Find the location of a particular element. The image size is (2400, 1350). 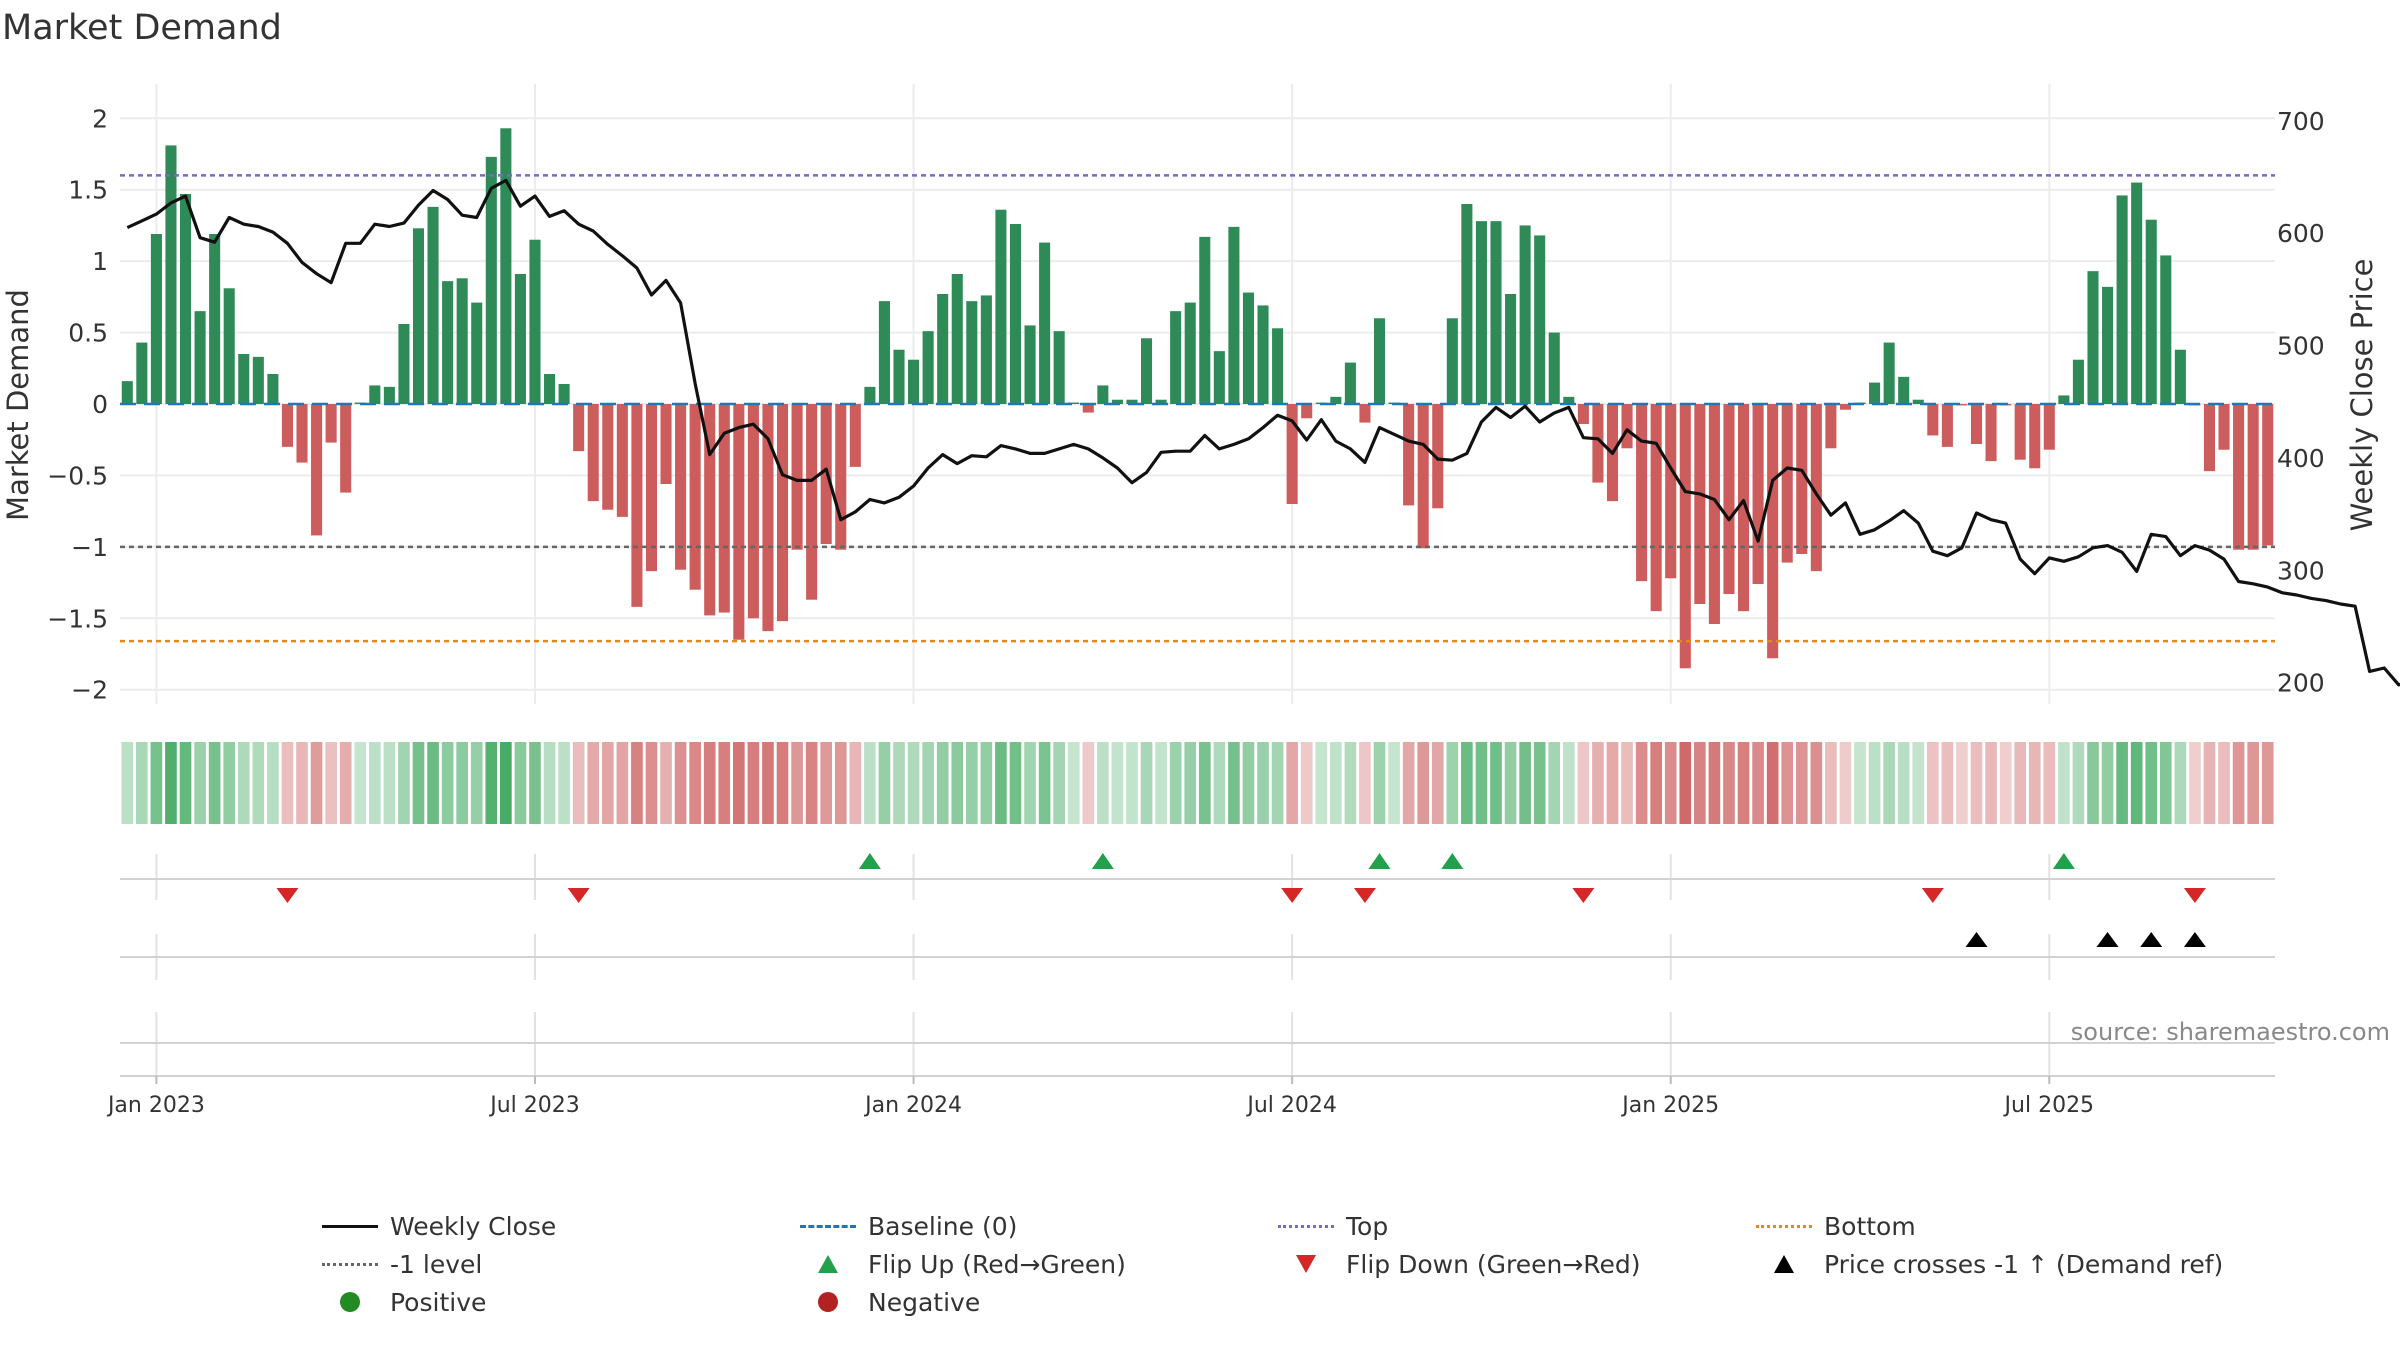

legend-baseline-label: Baseline (0) is located at coordinates (943, 1226).